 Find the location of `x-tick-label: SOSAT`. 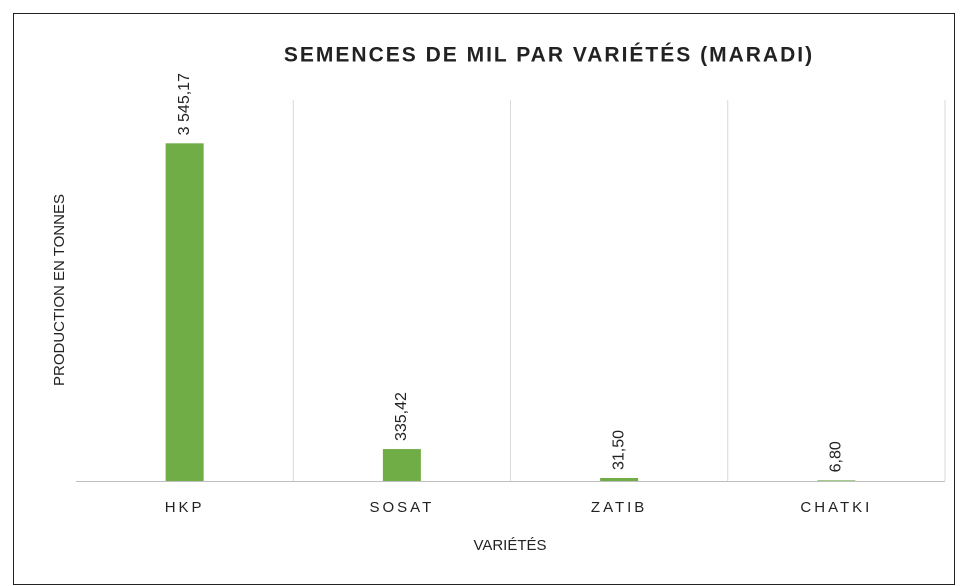

x-tick-label: SOSAT is located at coordinates (402, 507).